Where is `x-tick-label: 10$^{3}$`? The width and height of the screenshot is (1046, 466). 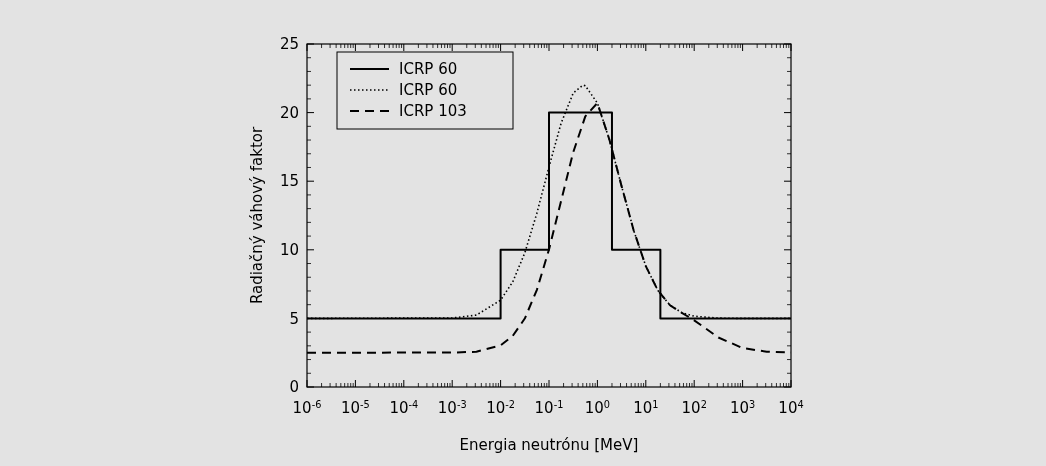 x-tick-label: 10$^{3}$ is located at coordinates (742, 407).